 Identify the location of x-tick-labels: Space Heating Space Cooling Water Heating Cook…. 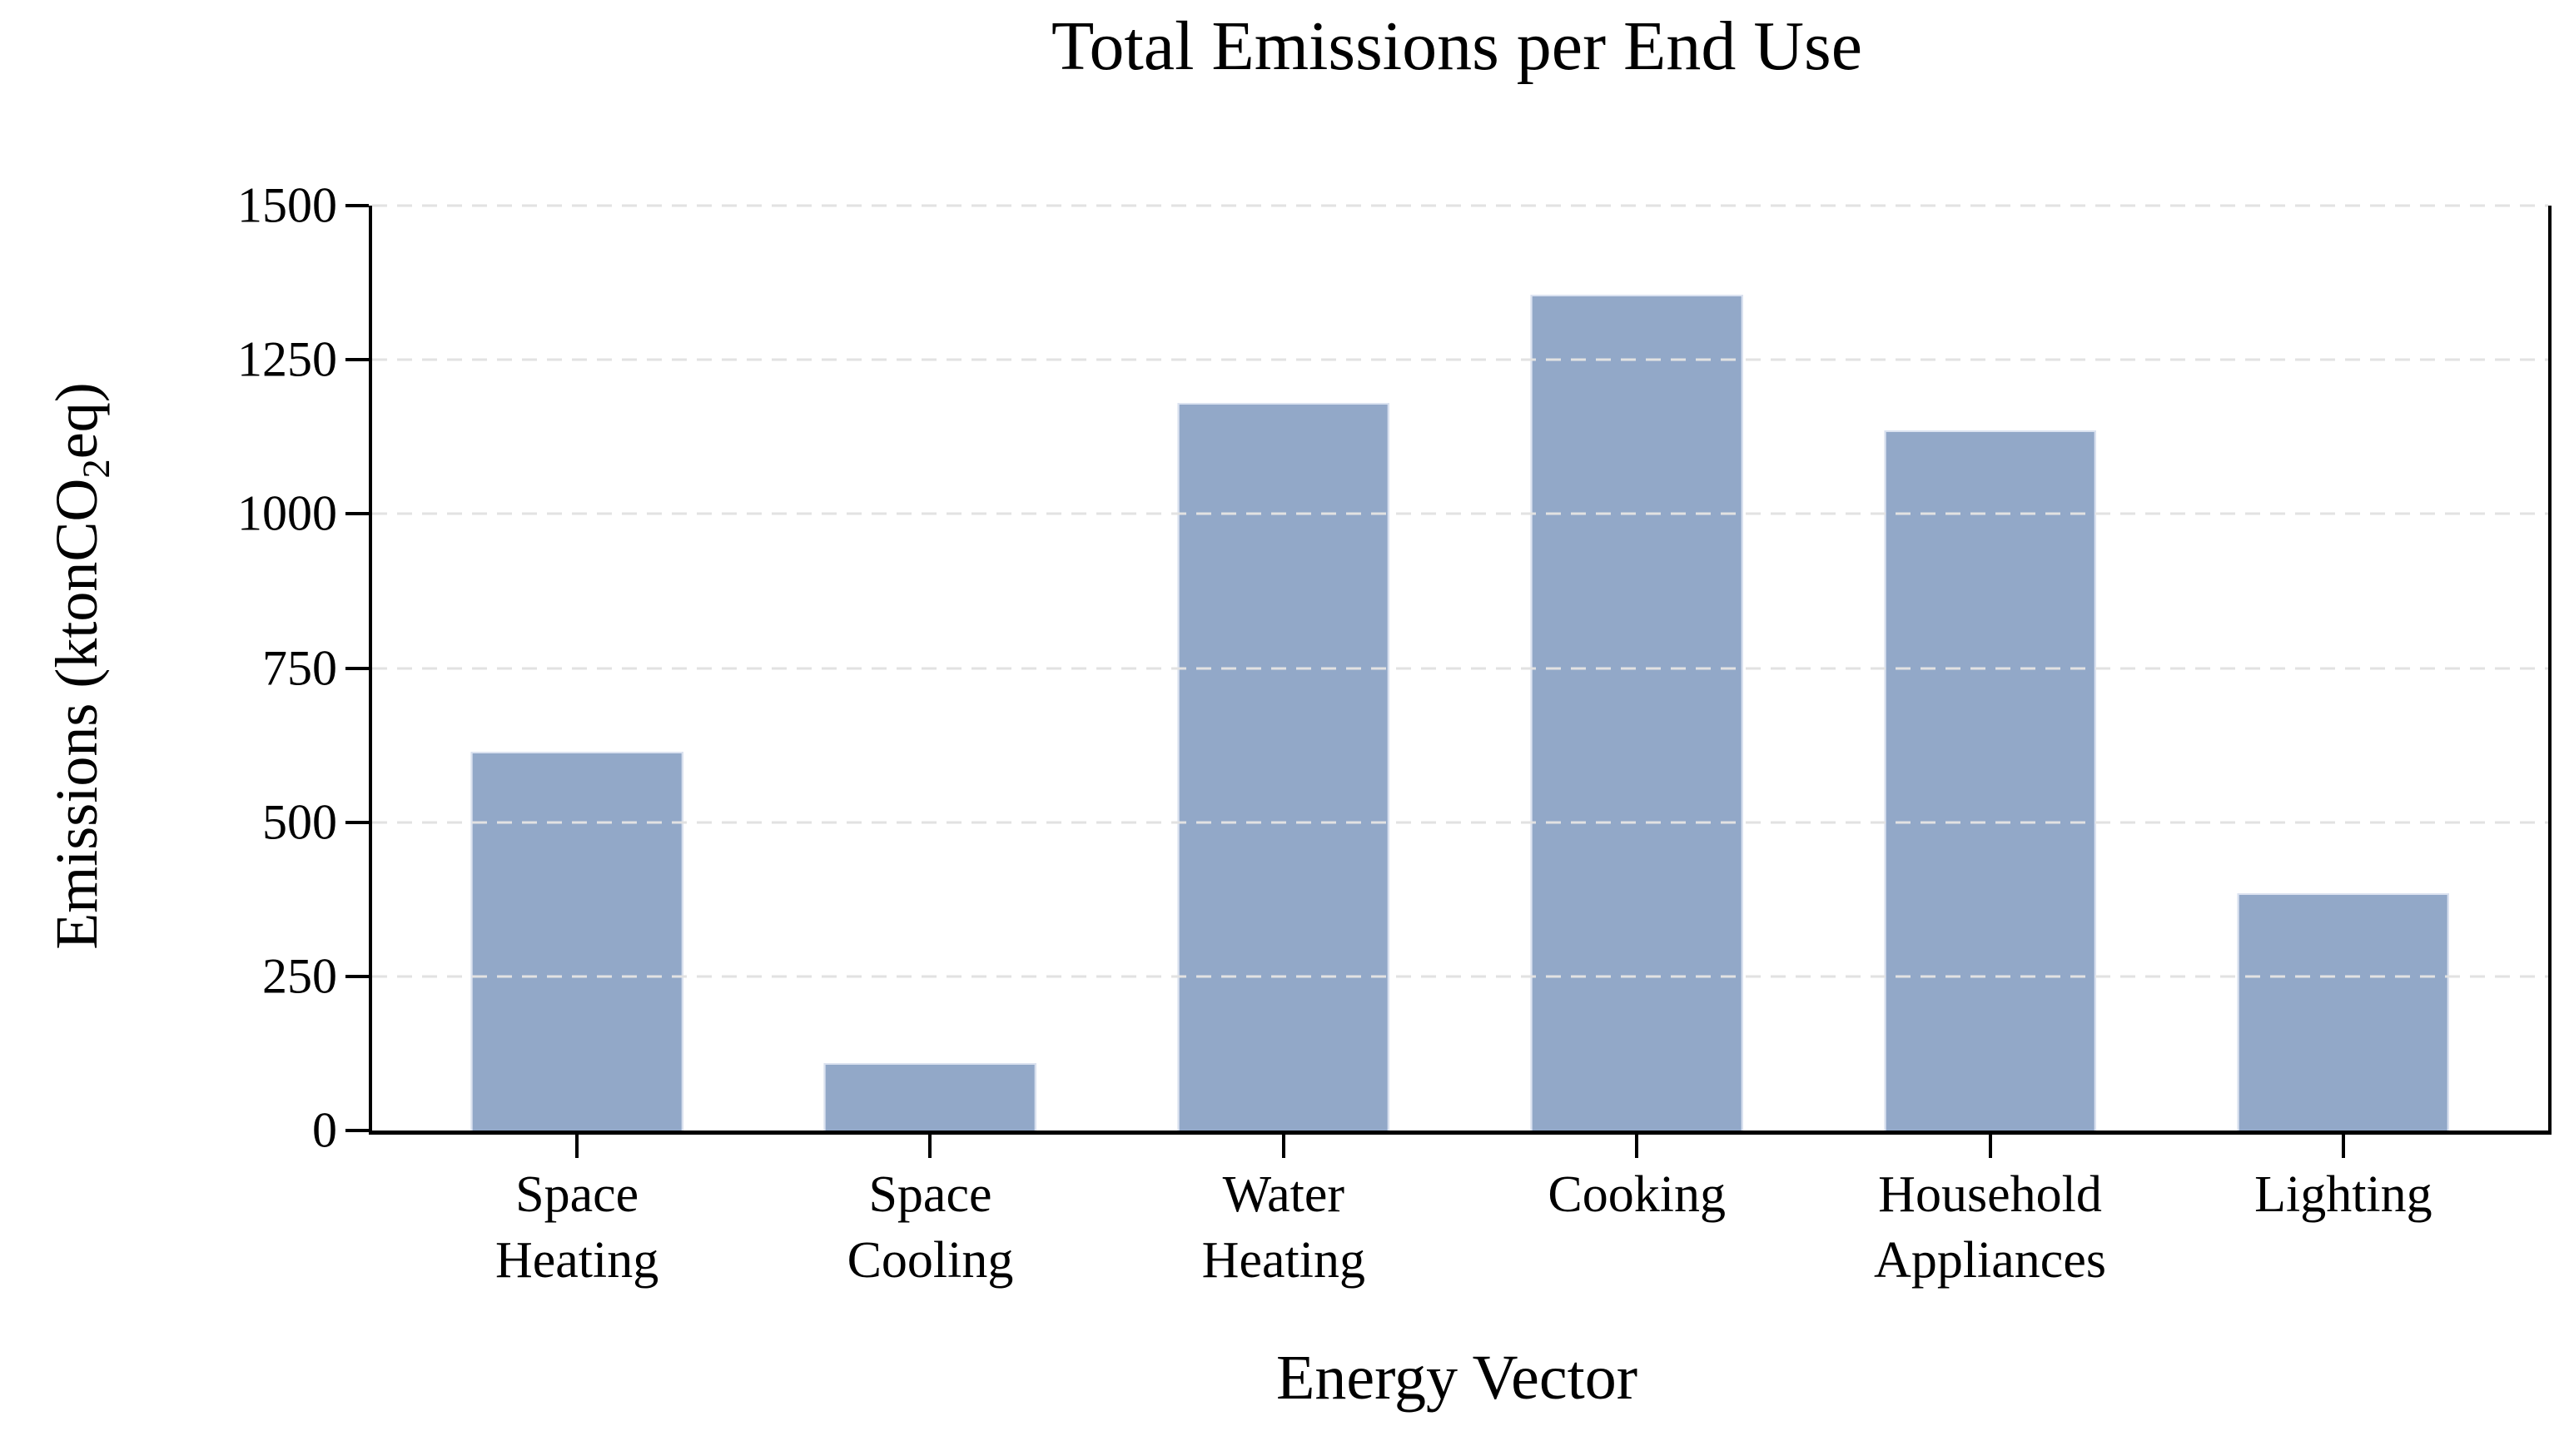
(1460, 1249).